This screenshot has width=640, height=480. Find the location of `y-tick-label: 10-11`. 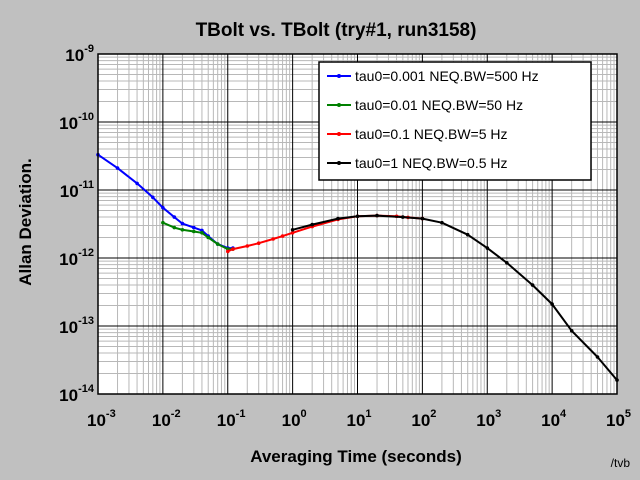

y-tick-label: 10-11 is located at coordinates (77, 190).